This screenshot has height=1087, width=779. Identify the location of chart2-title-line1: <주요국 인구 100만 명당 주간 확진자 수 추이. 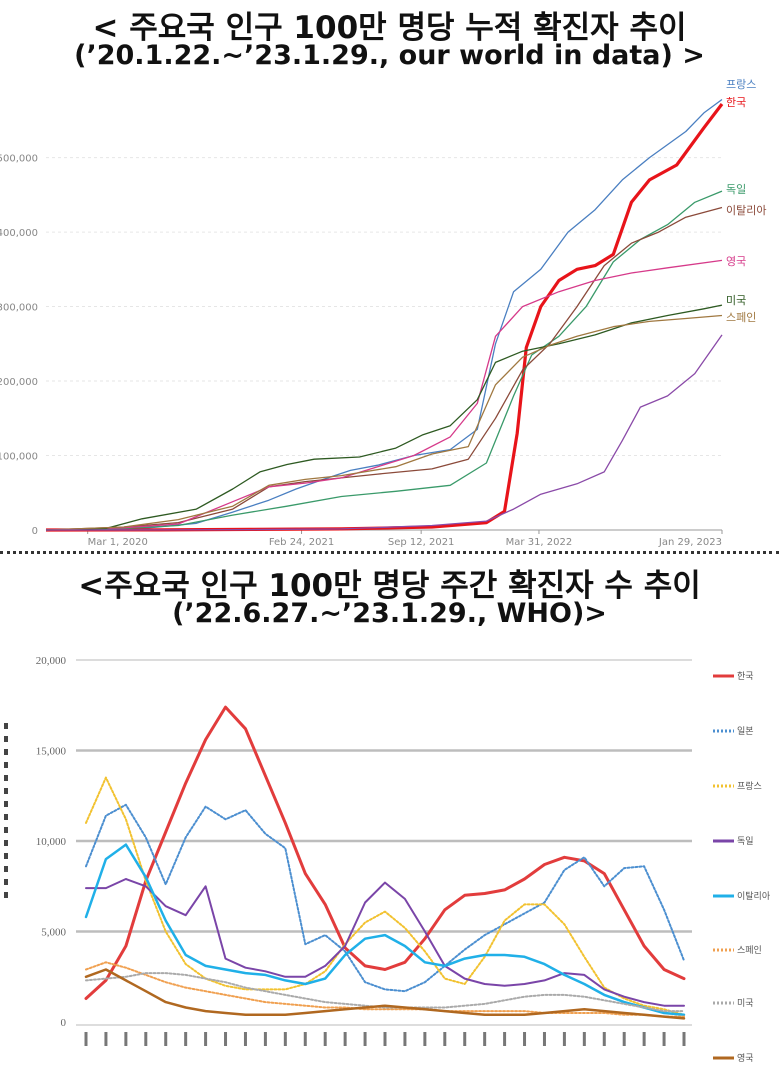
(389, 586).